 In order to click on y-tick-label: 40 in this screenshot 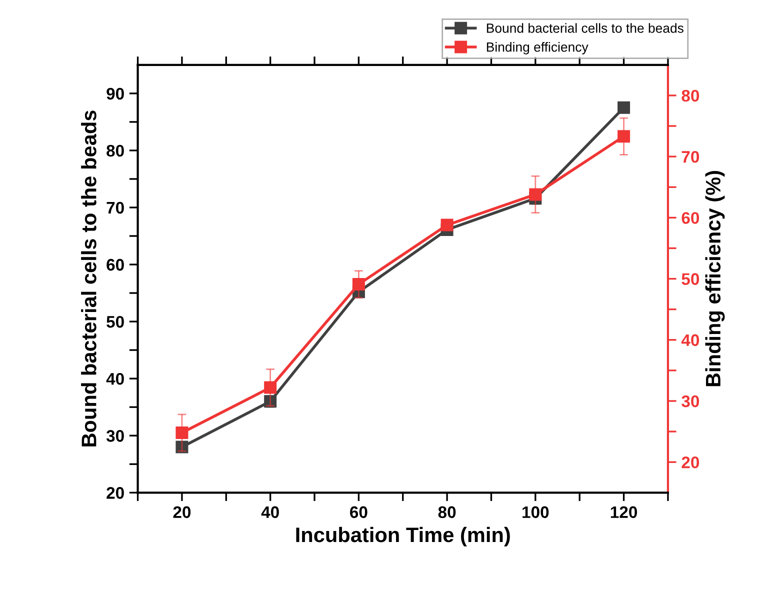, I will do `click(115, 378)`.